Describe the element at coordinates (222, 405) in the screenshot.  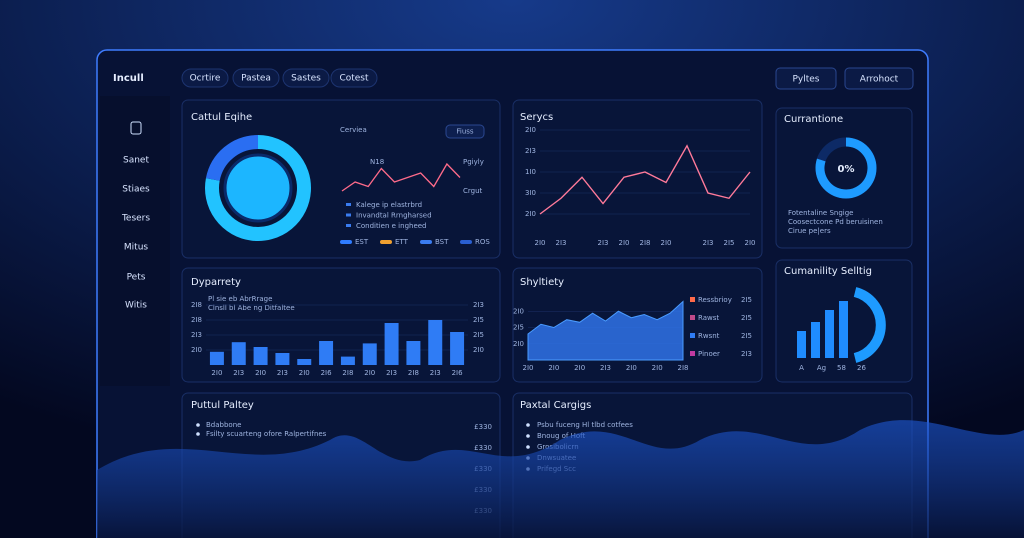
I see `panel-title: Puttul Paltey` at that location.